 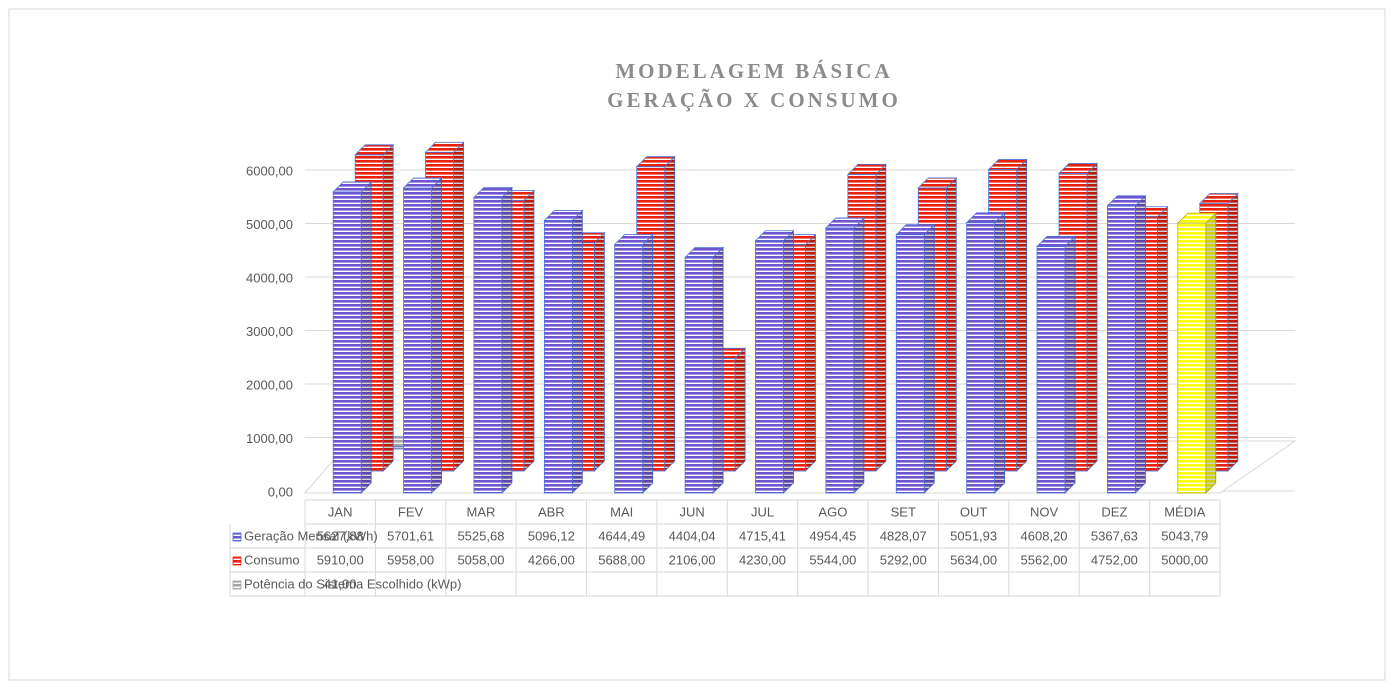 What do you see at coordinates (410, 535) in the screenshot?
I see `table-value: 5701,61` at bounding box center [410, 535].